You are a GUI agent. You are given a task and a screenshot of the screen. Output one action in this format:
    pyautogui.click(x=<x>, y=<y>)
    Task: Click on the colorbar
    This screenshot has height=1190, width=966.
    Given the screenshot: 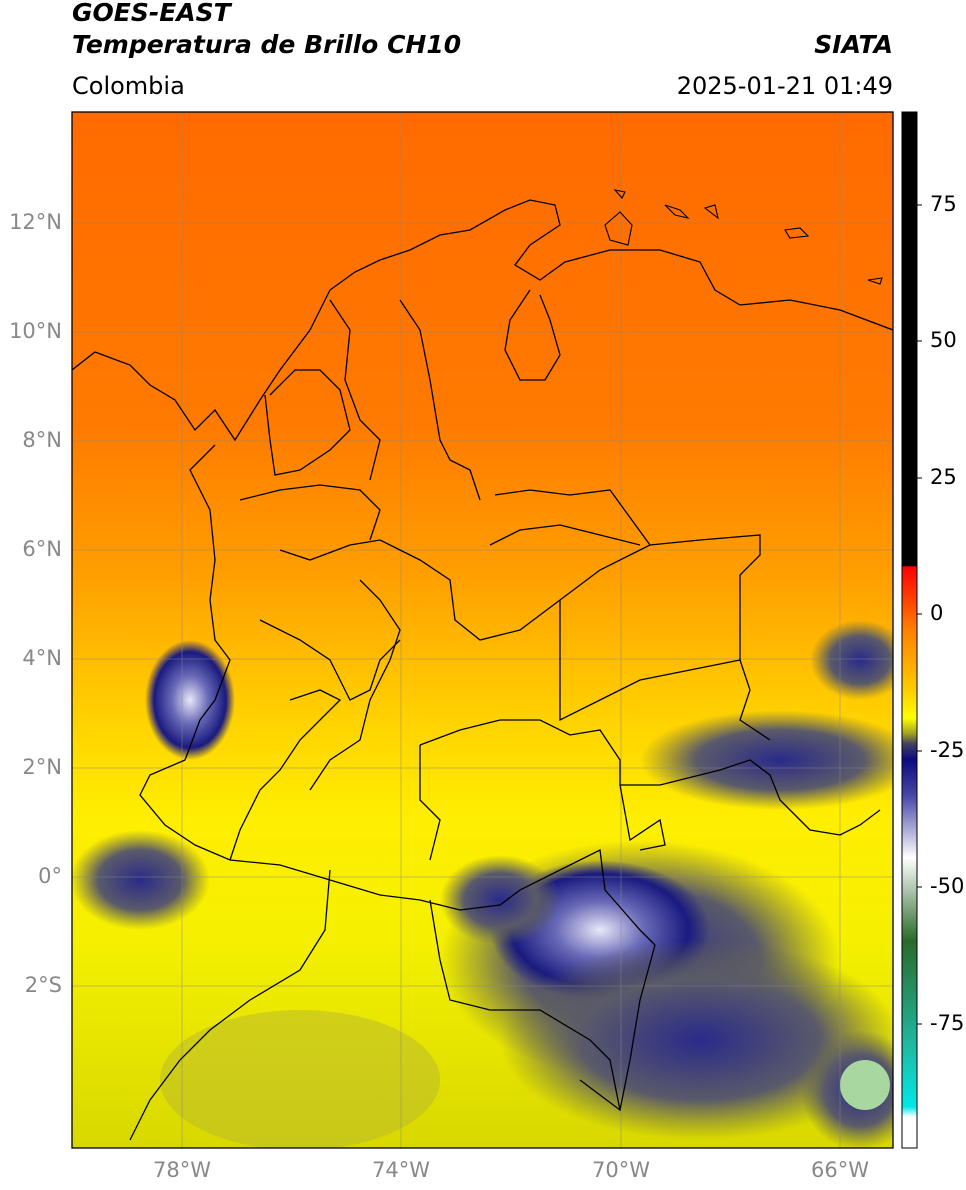 What is the action you would take?
    pyautogui.click(x=909, y=630)
    